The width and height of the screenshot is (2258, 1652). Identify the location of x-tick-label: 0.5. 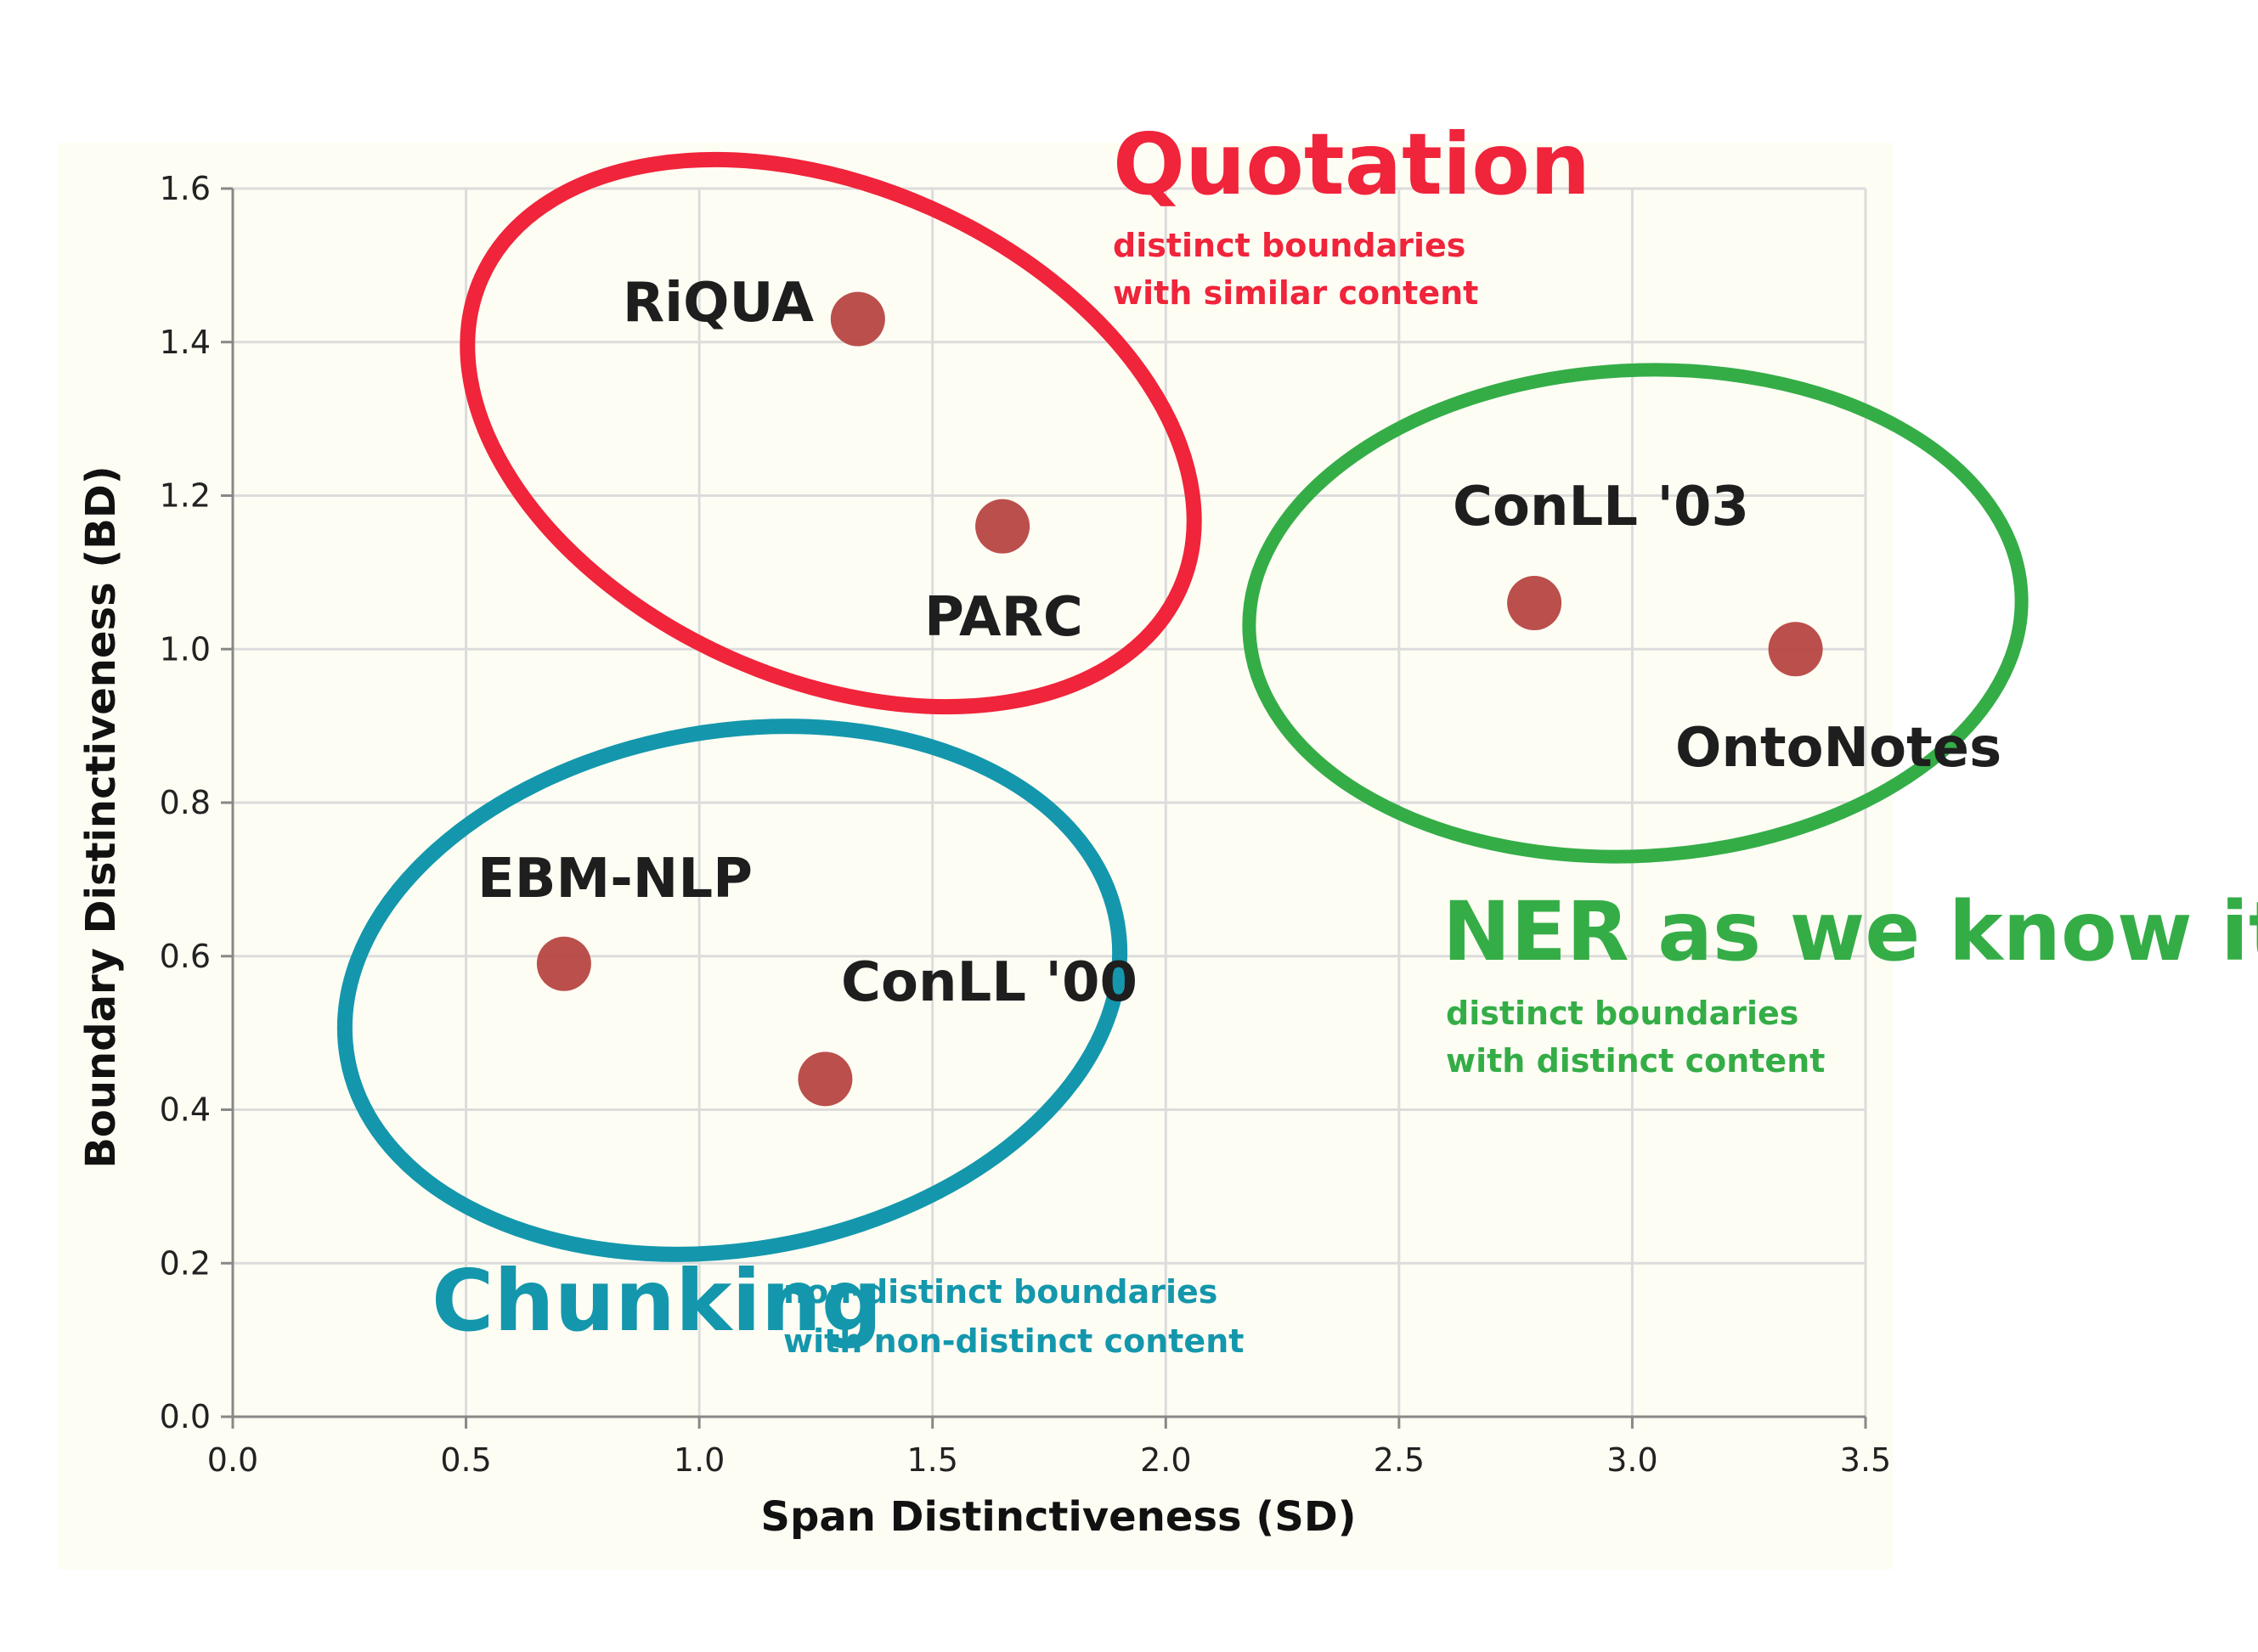
(466, 1460).